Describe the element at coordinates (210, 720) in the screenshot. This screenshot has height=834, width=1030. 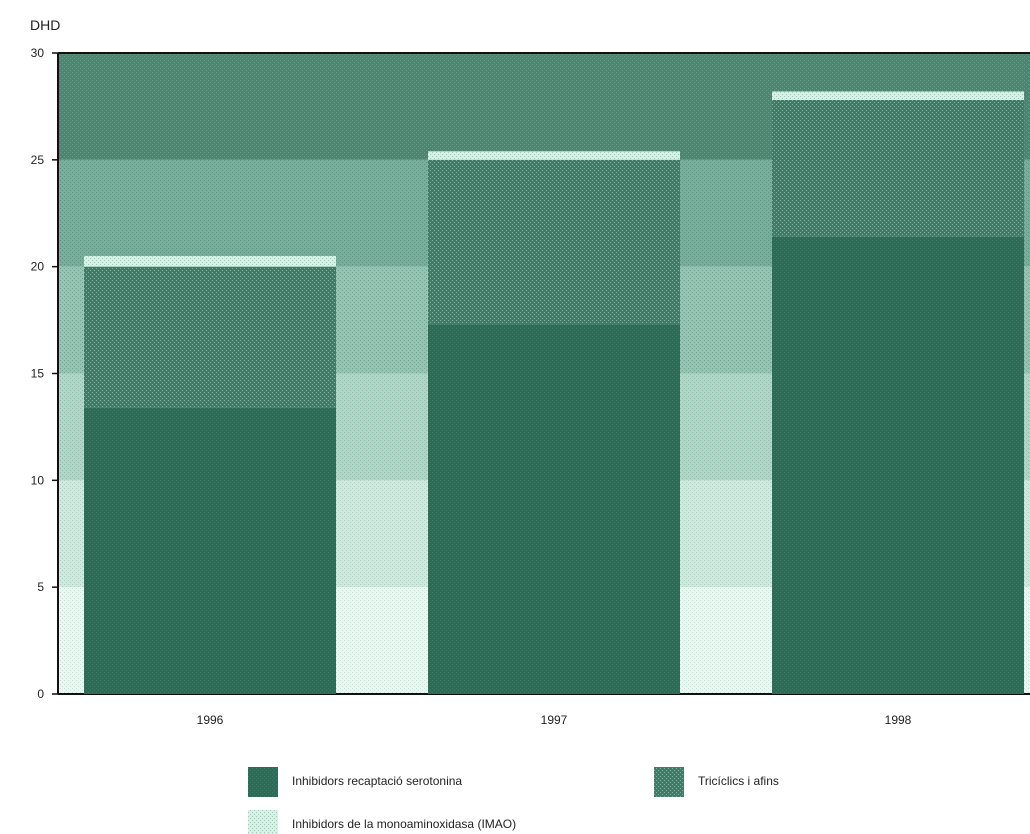
I see `x-tick-label: 1996` at that location.